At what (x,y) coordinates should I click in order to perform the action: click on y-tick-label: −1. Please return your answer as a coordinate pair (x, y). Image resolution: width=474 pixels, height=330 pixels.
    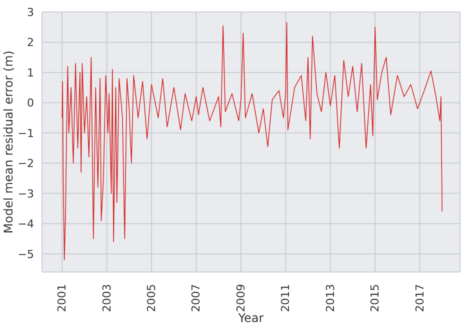
    Looking at the image, I should click on (26, 133).